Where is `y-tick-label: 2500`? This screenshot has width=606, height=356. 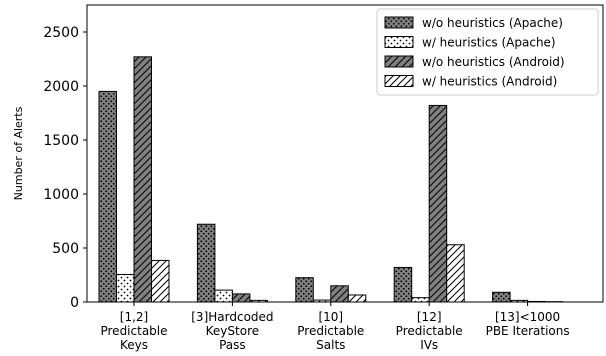 y-tick-label: 2500 is located at coordinates (61, 33).